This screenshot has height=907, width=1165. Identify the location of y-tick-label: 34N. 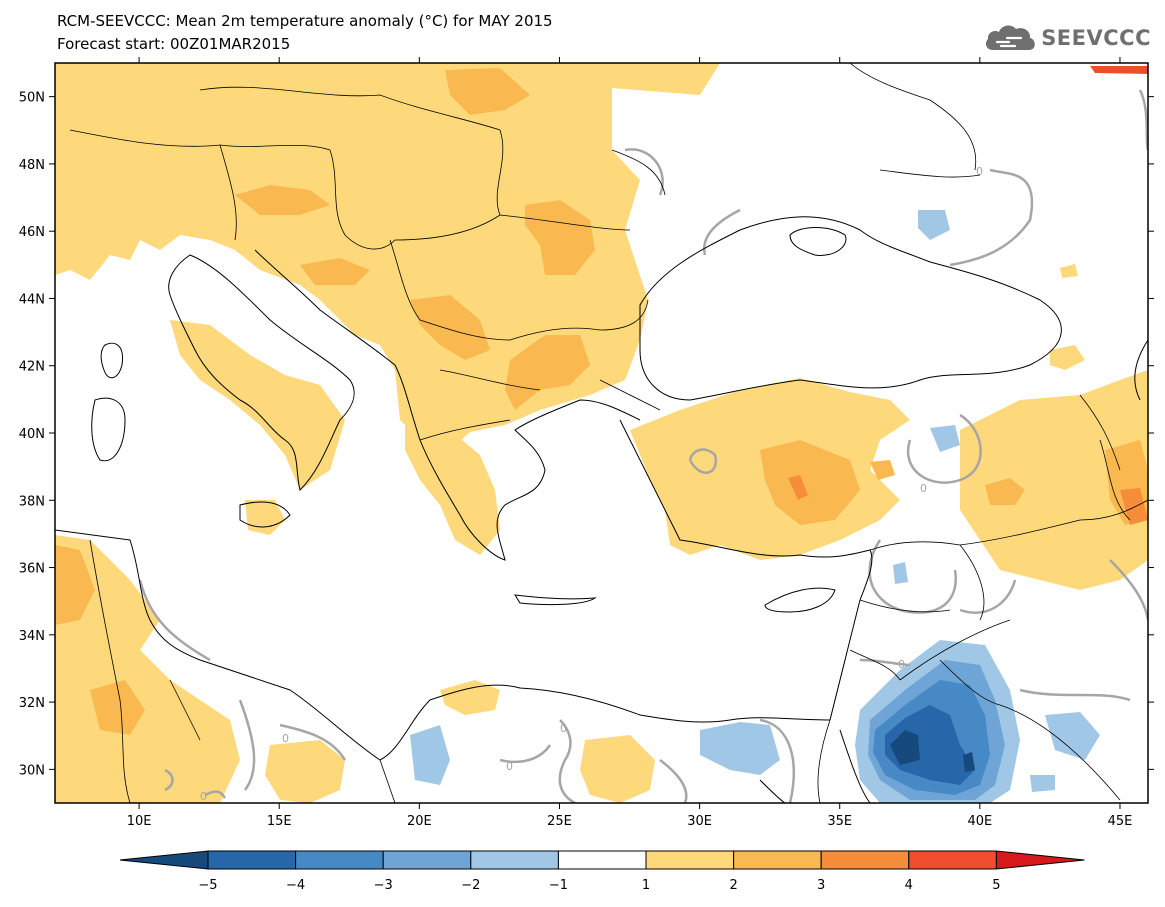
(32, 636).